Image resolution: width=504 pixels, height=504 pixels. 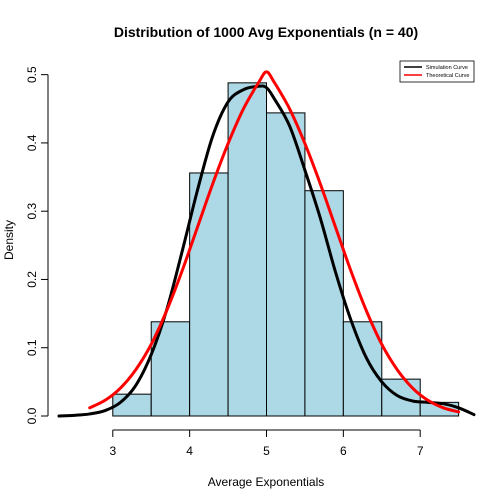 What do you see at coordinates (447, 68) in the screenshot?
I see `legend-simulation-label: Simulation Curve` at bounding box center [447, 68].